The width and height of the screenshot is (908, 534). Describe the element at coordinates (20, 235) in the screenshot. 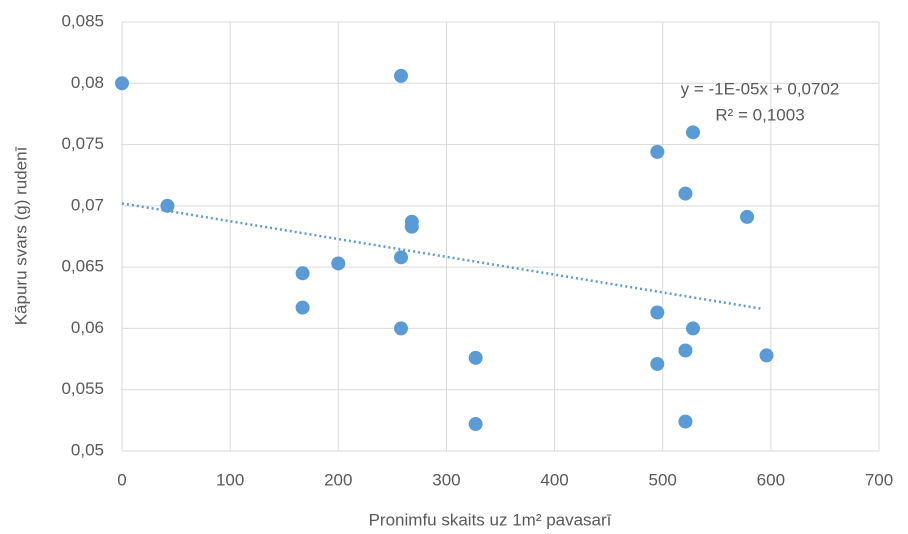

I see `y-axis-title: Kāpuru svars (g) rudenī` at that location.